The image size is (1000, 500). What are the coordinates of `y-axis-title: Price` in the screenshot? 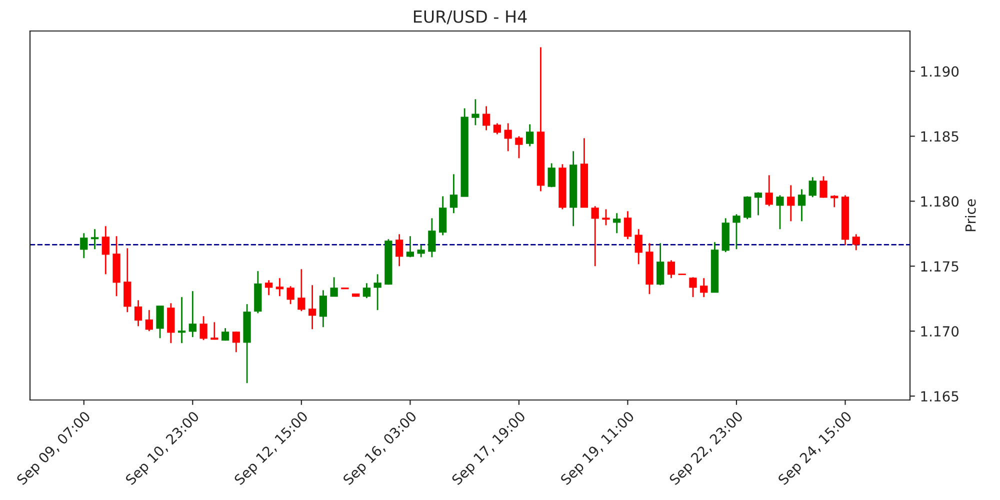 It's located at (970, 215).